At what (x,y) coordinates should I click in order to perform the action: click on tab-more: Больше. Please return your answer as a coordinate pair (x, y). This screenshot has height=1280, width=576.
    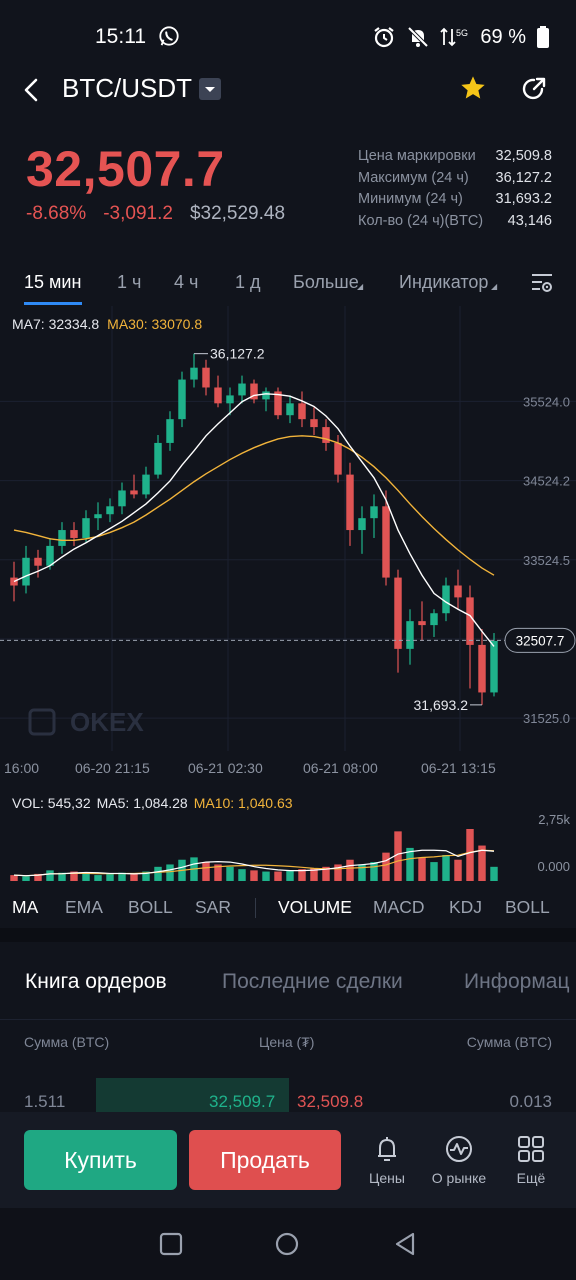
    Looking at the image, I should click on (326, 282).